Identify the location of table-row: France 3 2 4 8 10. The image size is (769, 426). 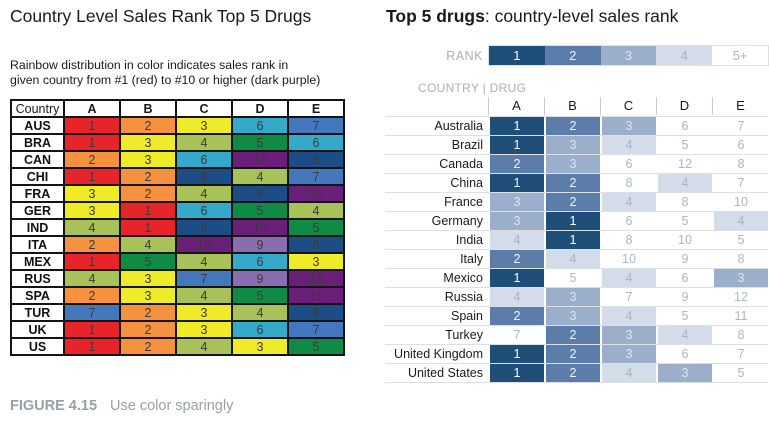
(576, 202).